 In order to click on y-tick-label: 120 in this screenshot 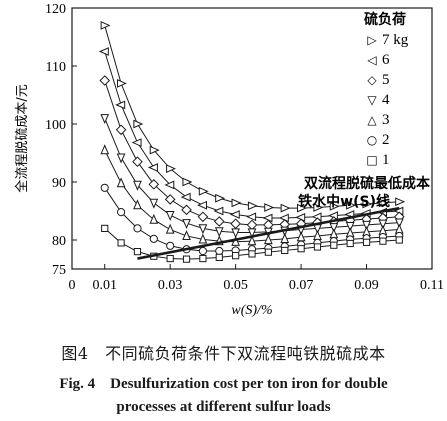, I will do `click(55, 9)`.